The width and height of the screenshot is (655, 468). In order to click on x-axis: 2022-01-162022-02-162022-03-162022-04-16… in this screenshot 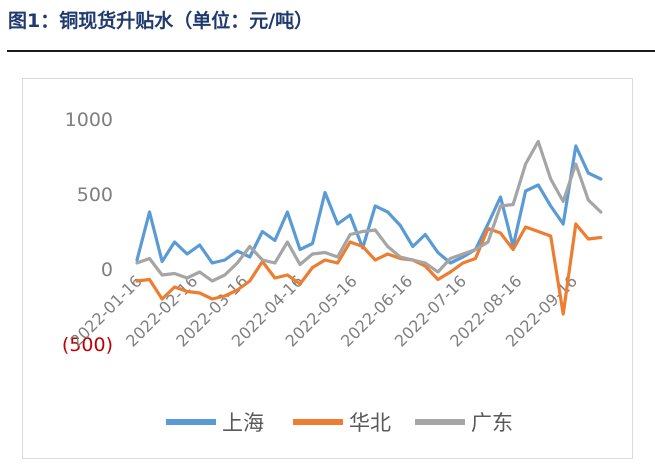, I will do `click(324, 310)`.